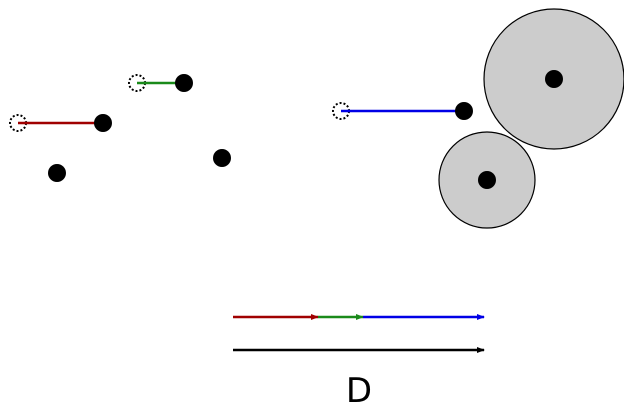  What do you see at coordinates (359, 388) in the screenshot?
I see `total-displacement-label: D` at bounding box center [359, 388].